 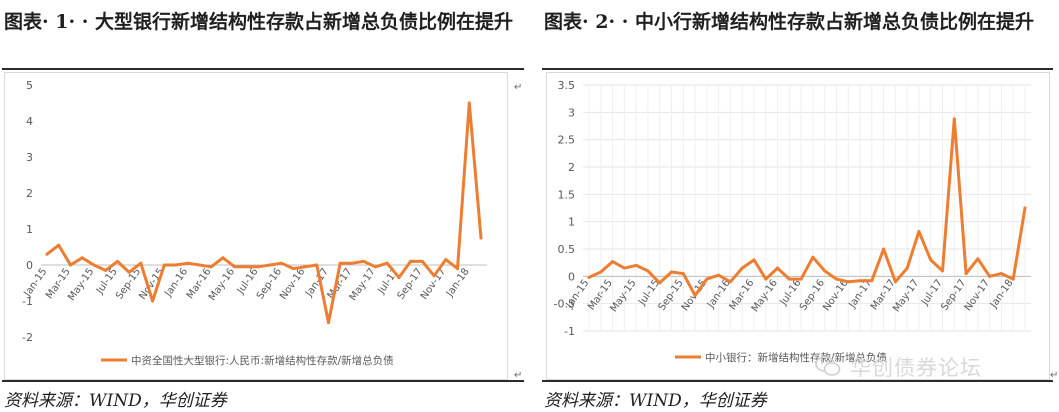 What do you see at coordinates (567, 249) in the screenshot?
I see `y-tick-label: 0.5` at bounding box center [567, 249].